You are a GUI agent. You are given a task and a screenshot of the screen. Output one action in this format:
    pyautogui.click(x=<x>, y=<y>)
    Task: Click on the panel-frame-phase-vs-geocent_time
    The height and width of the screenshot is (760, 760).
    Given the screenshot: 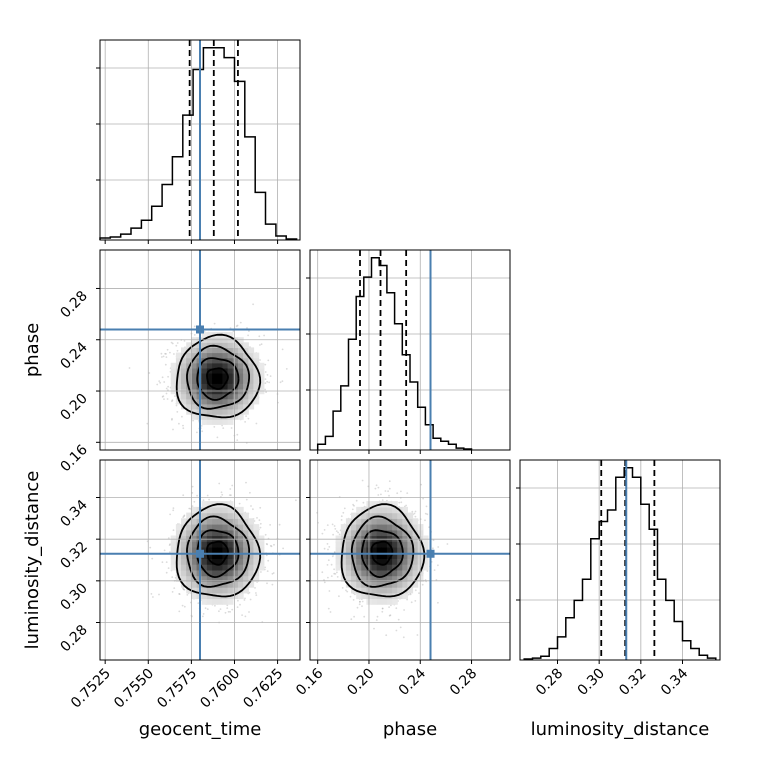 What is the action you would take?
    pyautogui.click(x=200, y=350)
    